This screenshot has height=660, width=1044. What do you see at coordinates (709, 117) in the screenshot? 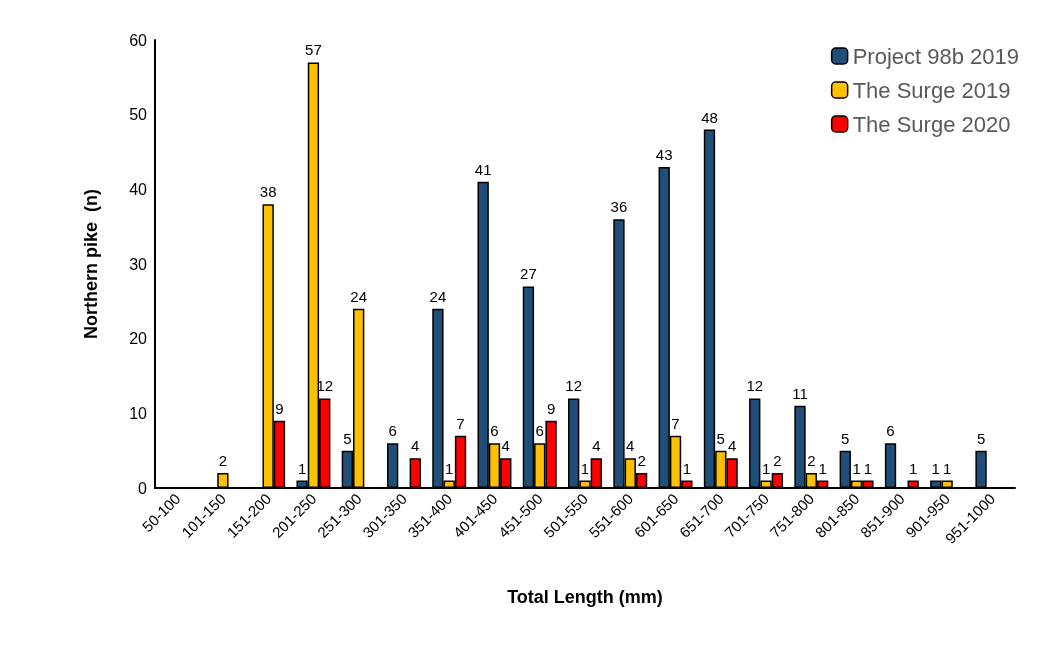
I see `data-label: 48` at bounding box center [709, 117].